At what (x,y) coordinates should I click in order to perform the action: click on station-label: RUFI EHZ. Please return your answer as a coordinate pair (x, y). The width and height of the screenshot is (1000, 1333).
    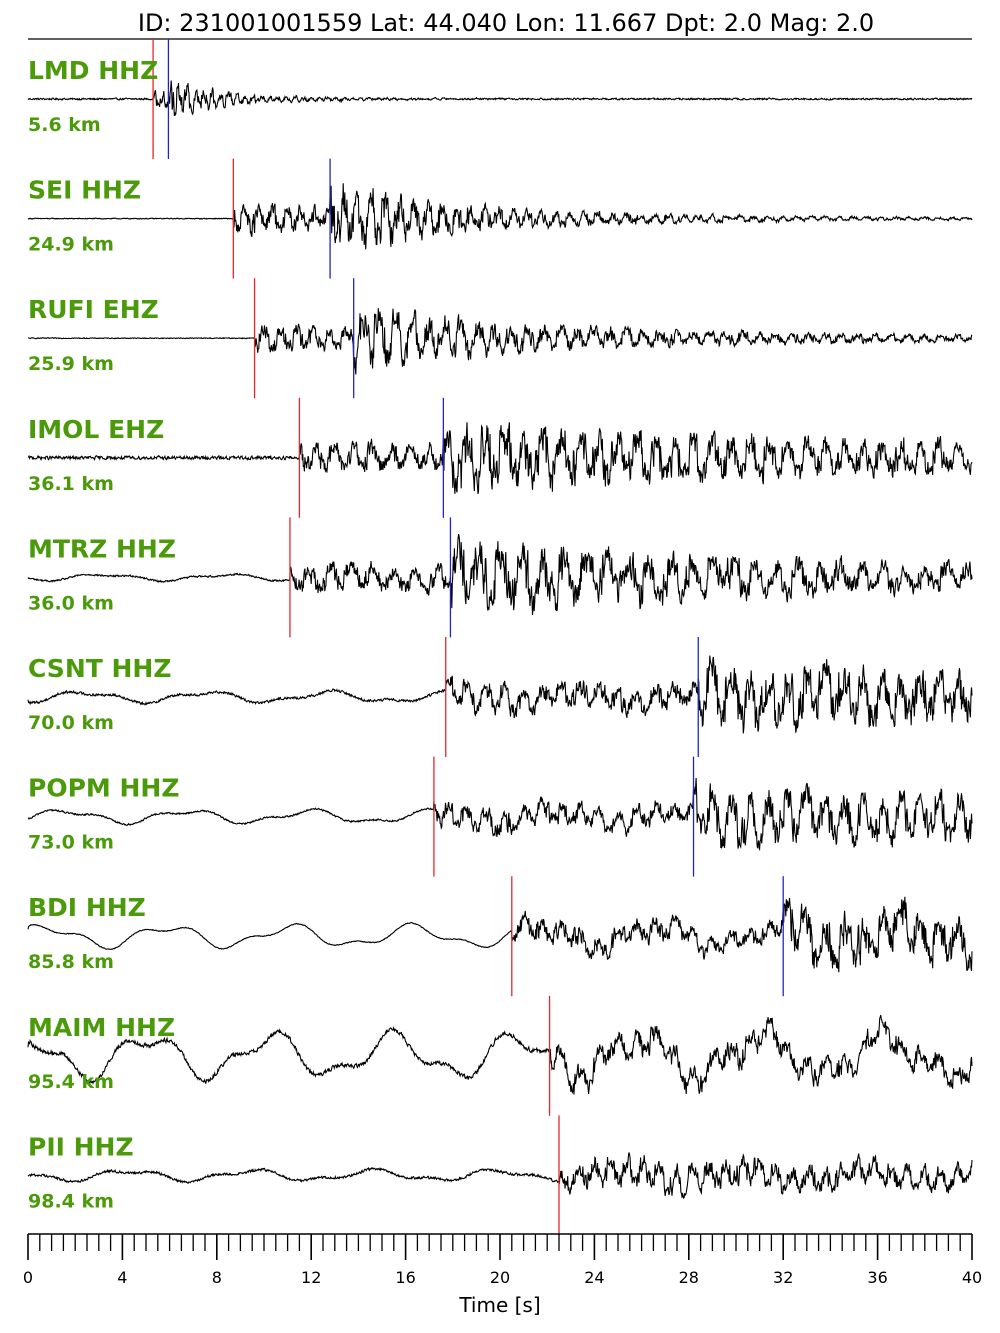
    Looking at the image, I should click on (93, 309).